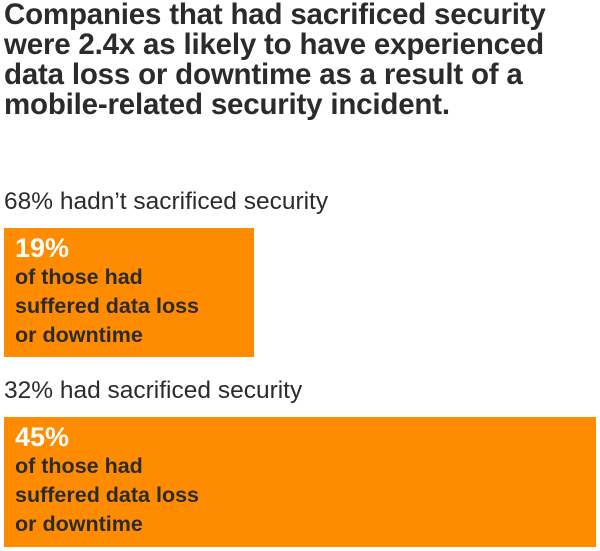 Image resolution: width=600 pixels, height=551 pixels. I want to click on bar-value-label: 45%, so click(42, 437).